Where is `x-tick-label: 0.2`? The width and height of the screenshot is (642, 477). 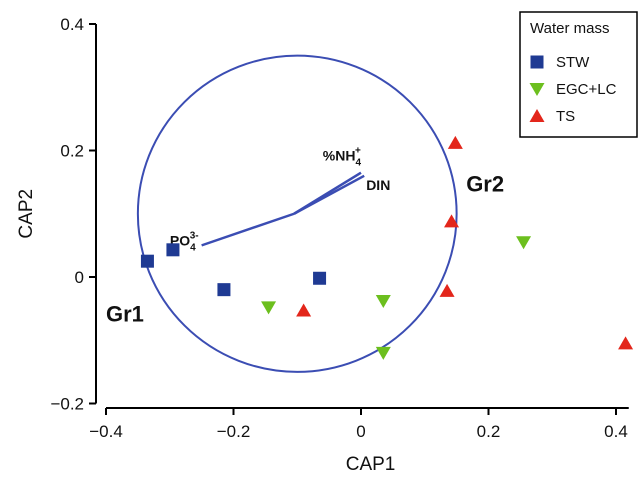
x-tick-label: 0.2 is located at coordinates (489, 431).